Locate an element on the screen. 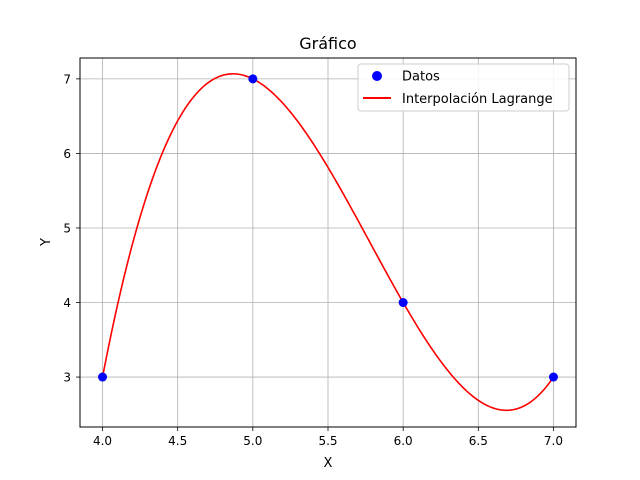 This screenshot has height=480, width=640. x-tick-label: 6.0 is located at coordinates (403, 441).